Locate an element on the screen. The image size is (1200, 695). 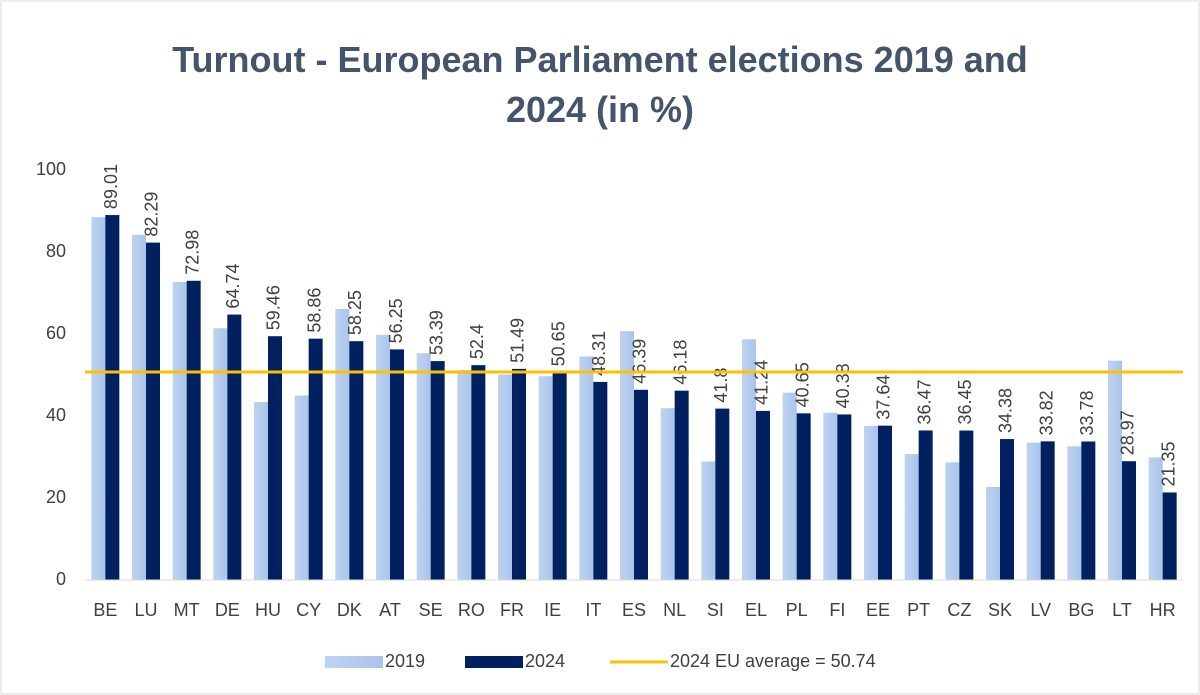
value-label: 58.86 is located at coordinates (314, 310).